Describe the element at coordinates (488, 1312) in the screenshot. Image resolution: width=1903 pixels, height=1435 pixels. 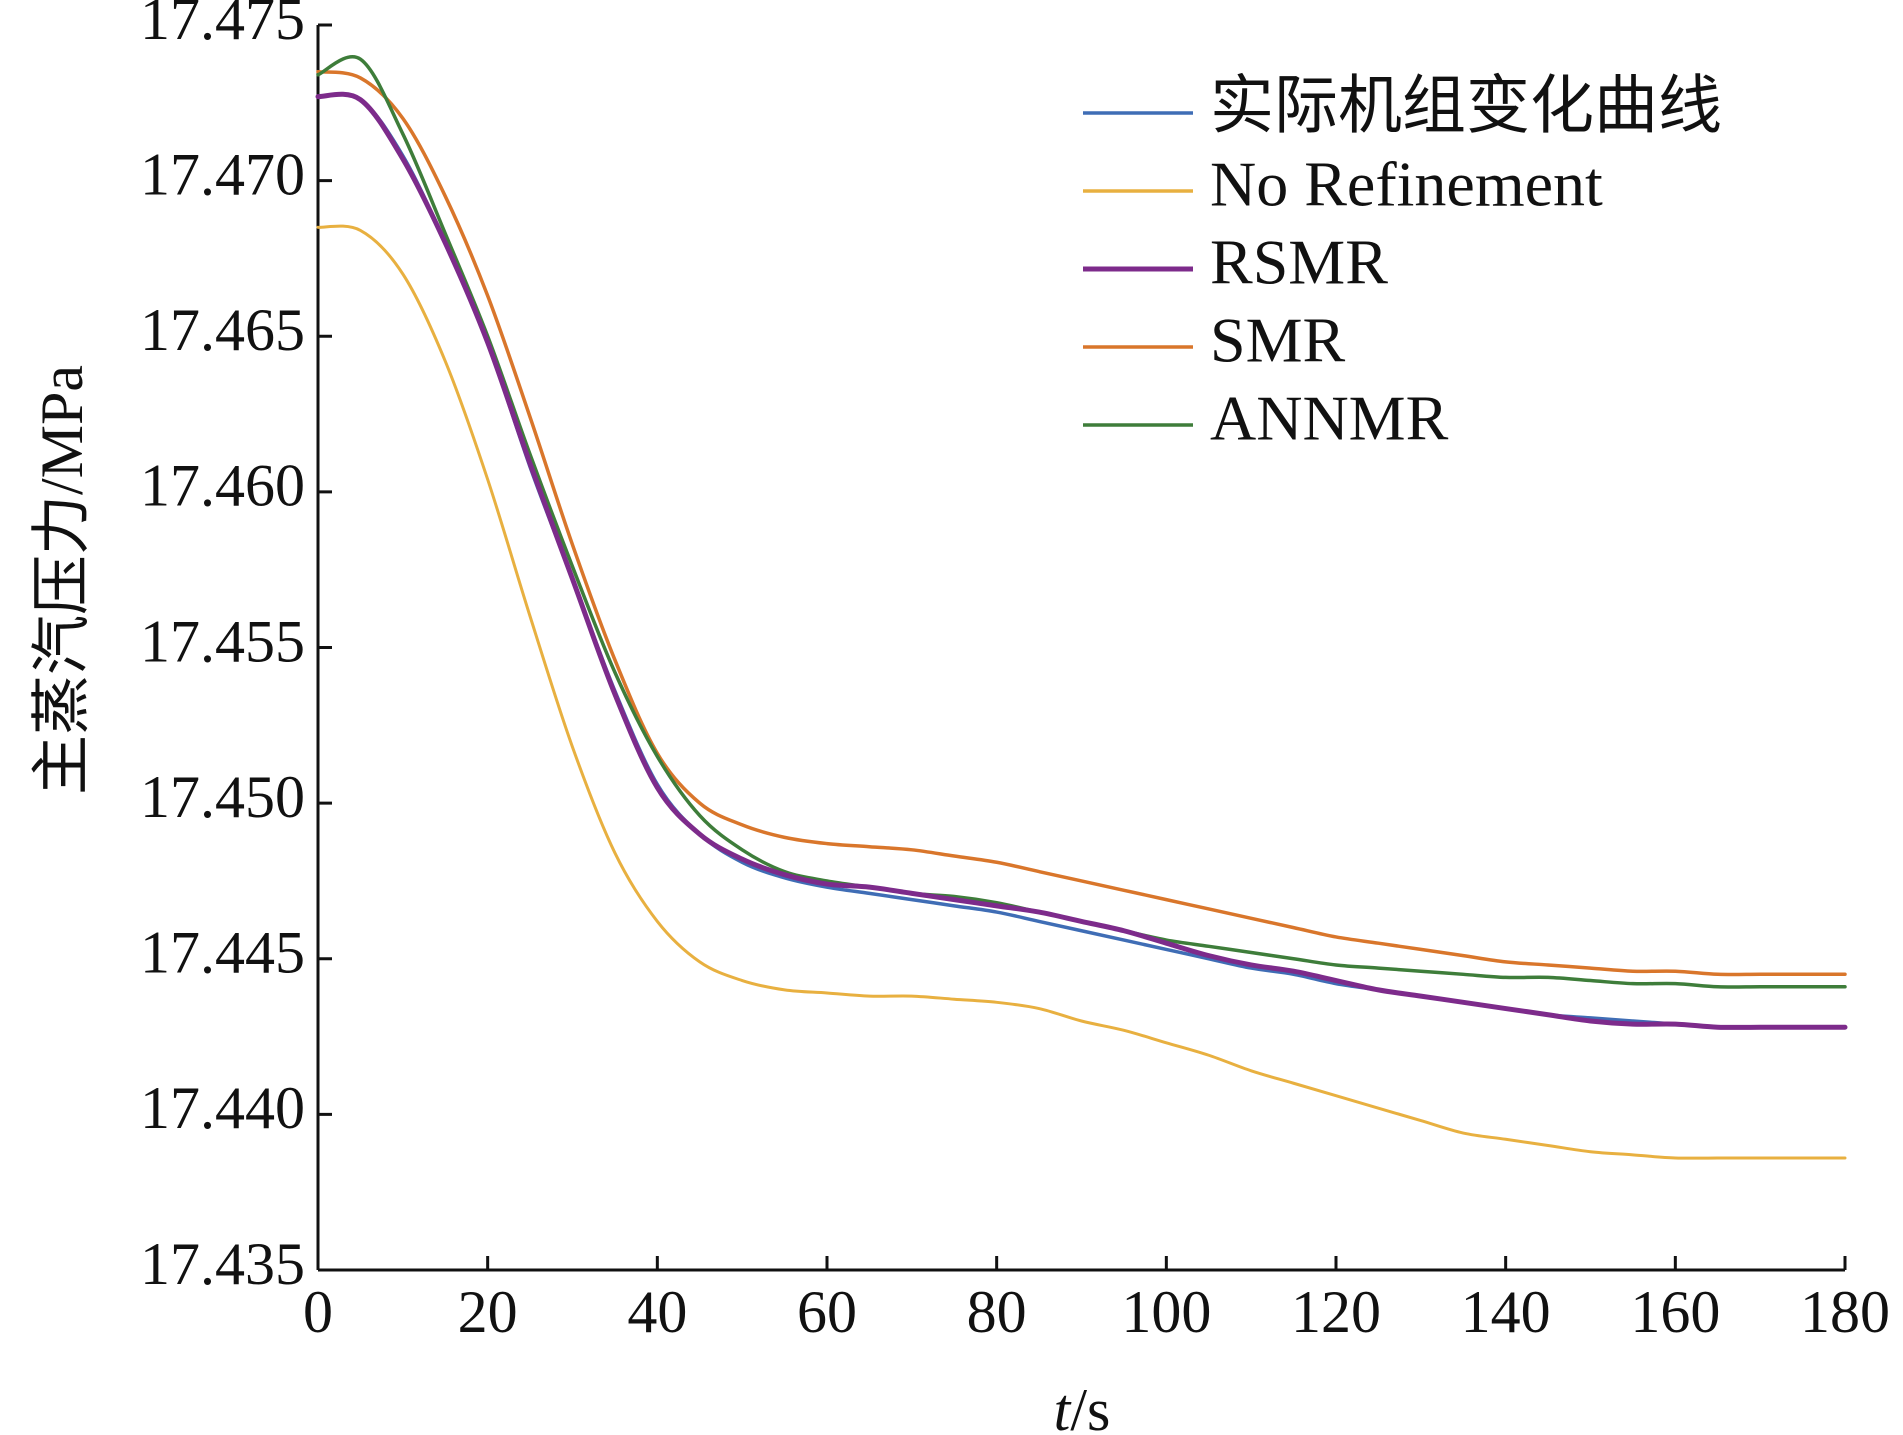
I see `x-tick-label: 20` at that location.